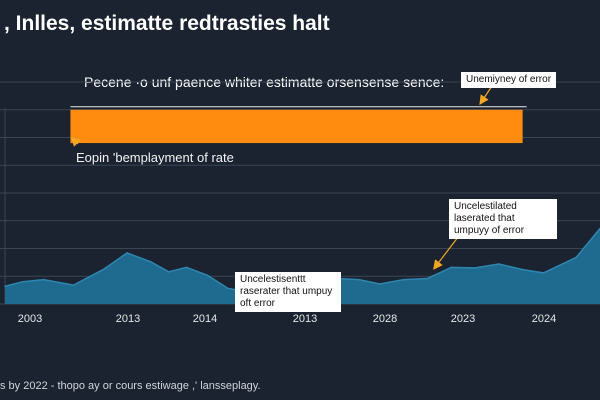  I want to click on chart-title: , Inlles, estimatte redtrasties halt, so click(167, 23).